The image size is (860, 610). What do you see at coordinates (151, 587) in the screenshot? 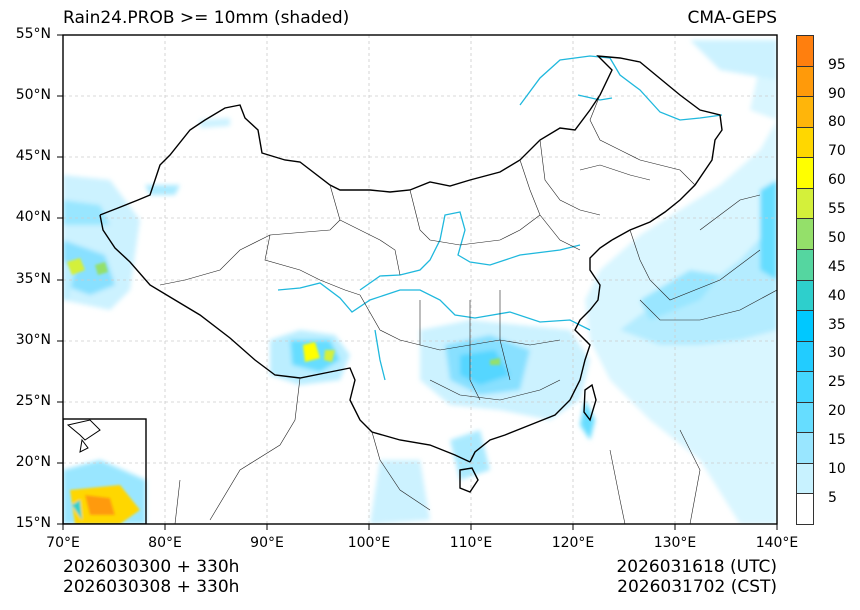
I see `init-time-cst: 2026030308 + 330h` at bounding box center [151, 587].